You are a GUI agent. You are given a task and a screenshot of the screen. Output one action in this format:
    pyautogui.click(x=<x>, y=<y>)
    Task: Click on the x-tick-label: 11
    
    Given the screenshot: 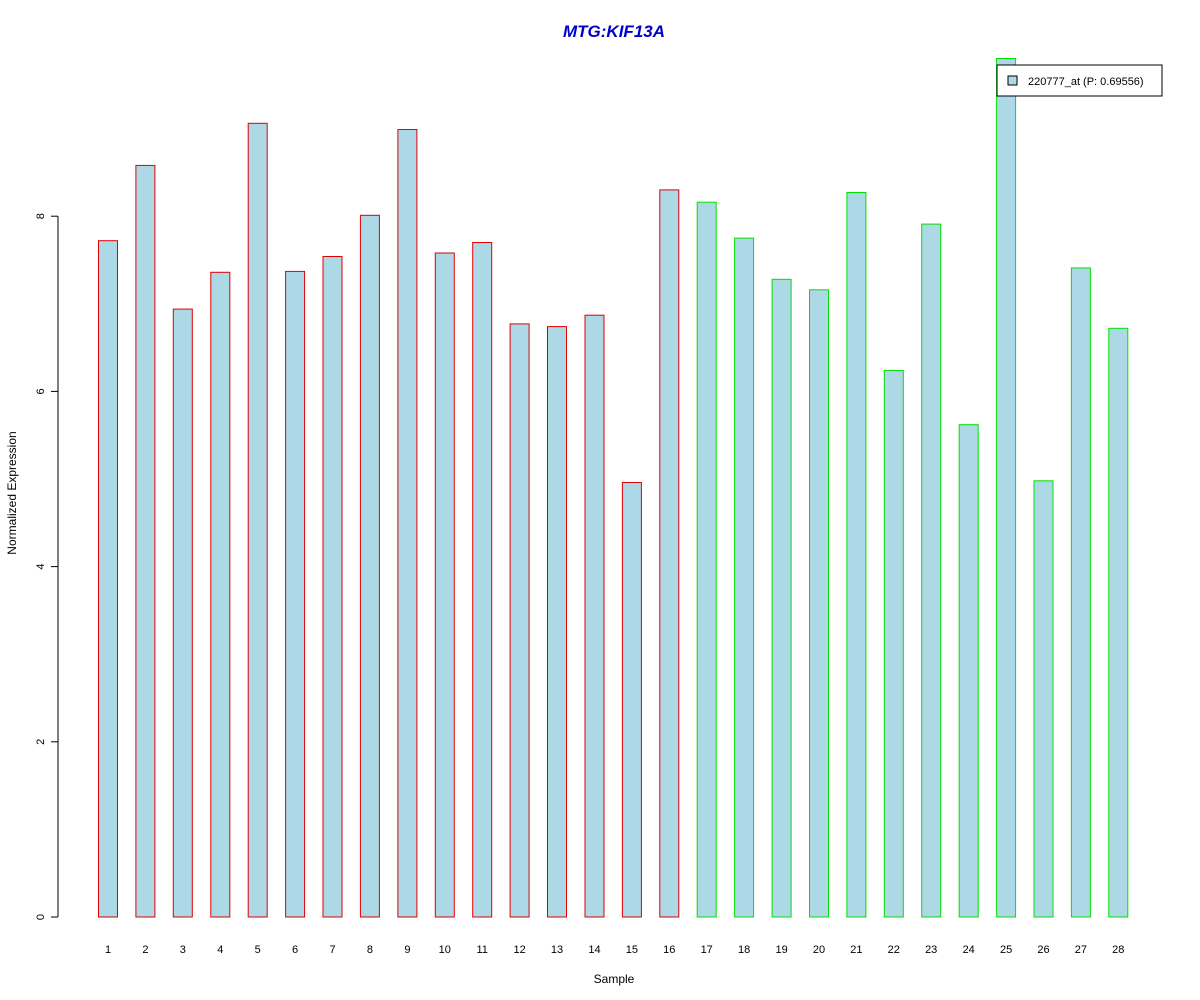 What is the action you would take?
    pyautogui.click(x=481, y=950)
    